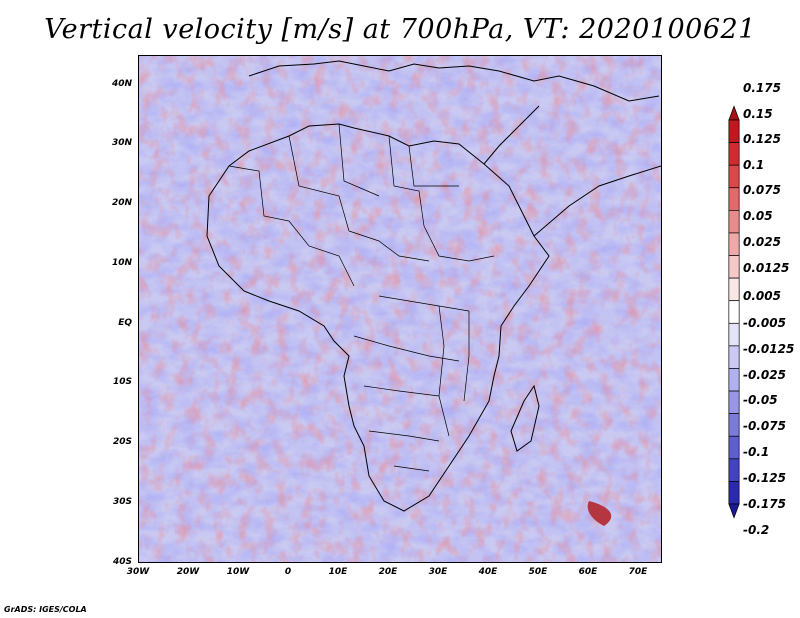 The image size is (800, 618). What do you see at coordinates (238, 572) in the screenshot?
I see `lon-label-10w: 10W` at bounding box center [238, 572].